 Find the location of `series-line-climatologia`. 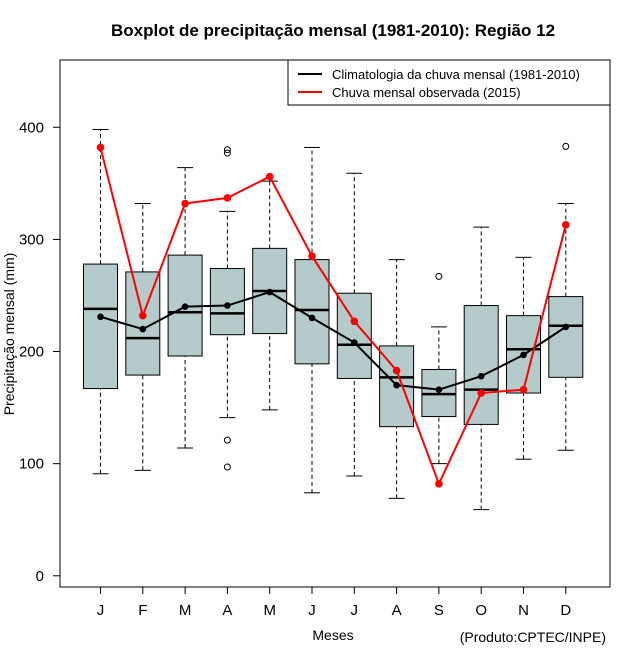

series-line-climatologia is located at coordinates (333, 341).